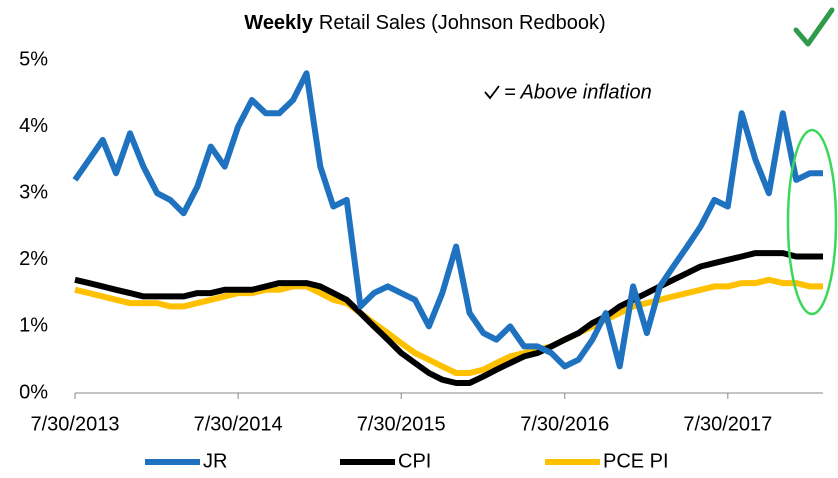 Image resolution: width=838 pixels, height=478 pixels. I want to click on x-tick-label: 7/30/2017, so click(727, 424).